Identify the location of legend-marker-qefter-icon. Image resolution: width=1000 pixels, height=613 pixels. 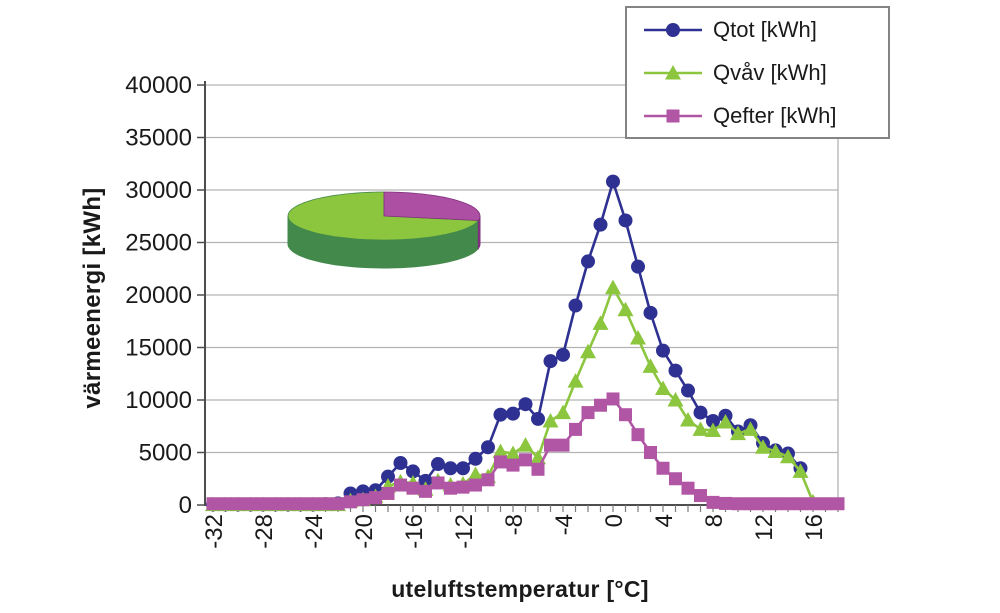
(673, 116).